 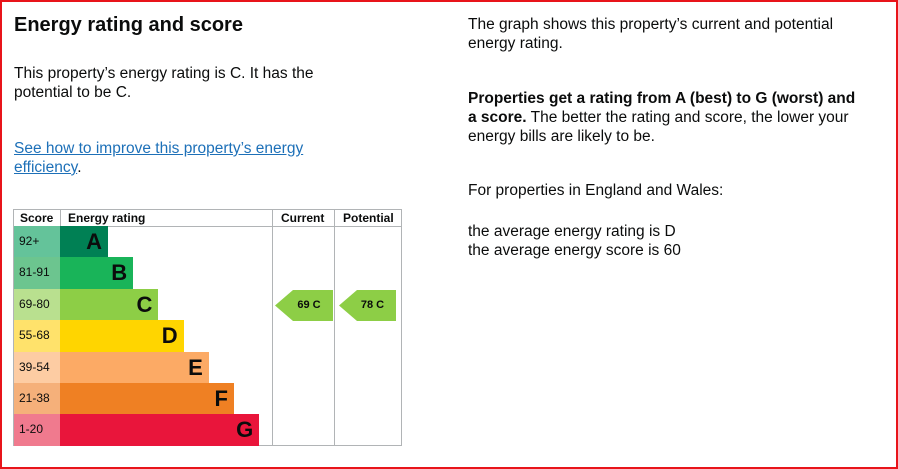 What do you see at coordinates (109, 304) in the screenshot?
I see `rating-bar: C` at bounding box center [109, 304].